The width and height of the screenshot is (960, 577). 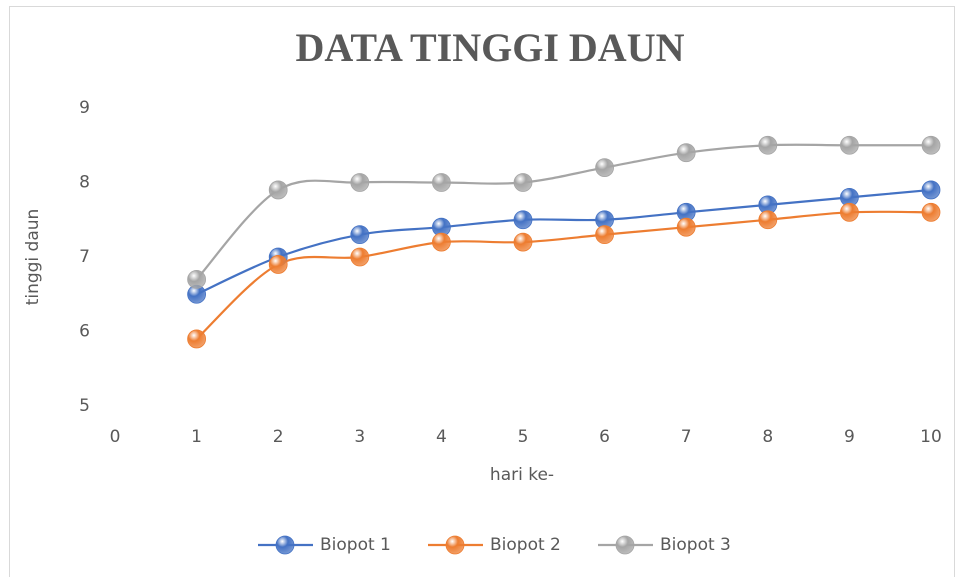 I want to click on legend-label: Biopot 3, so click(x=695, y=545).